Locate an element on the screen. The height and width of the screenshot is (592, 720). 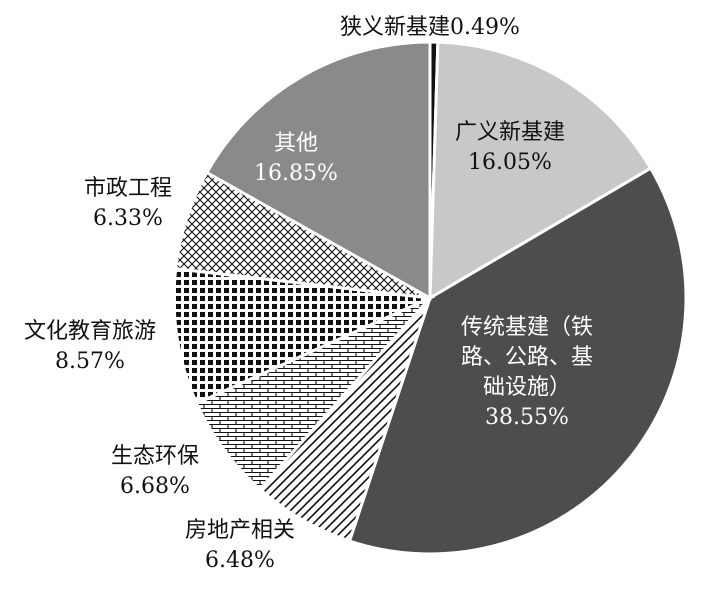
label-eco-env-line: 6.68% is located at coordinates (155, 486).